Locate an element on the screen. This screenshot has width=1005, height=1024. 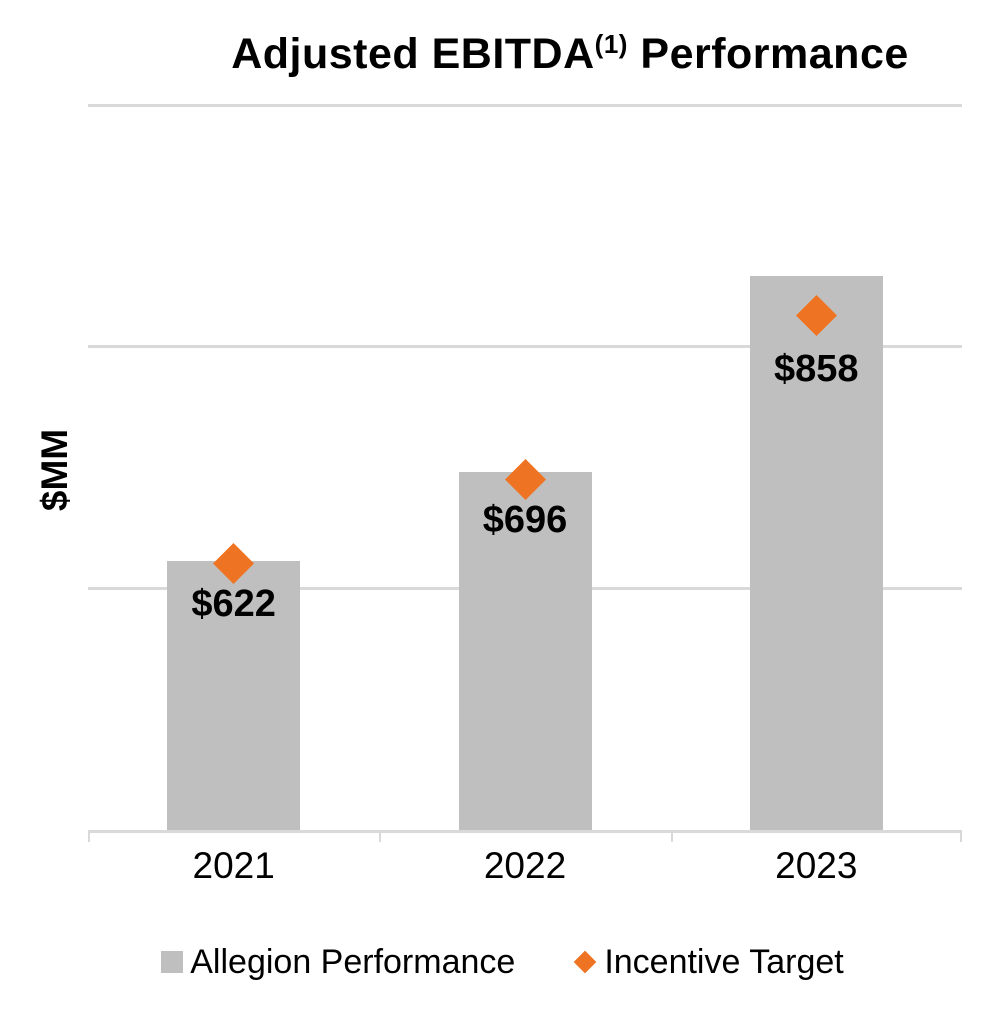
x-axis-label-2022: 2022 is located at coordinates (525, 865).